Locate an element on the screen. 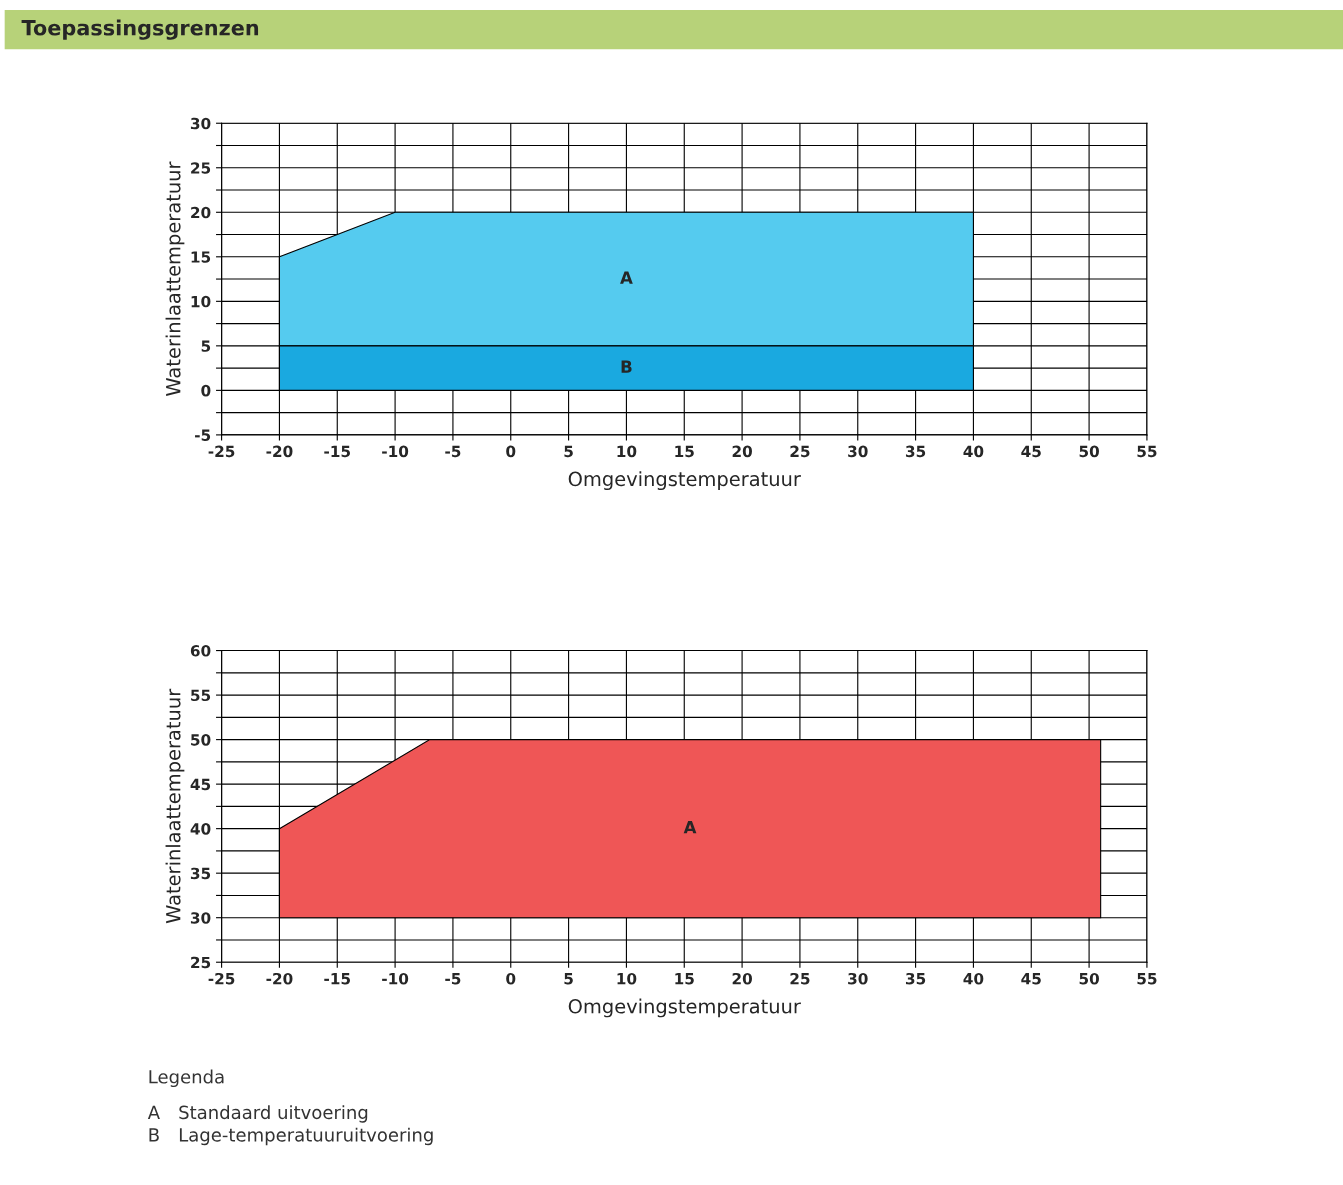 The height and width of the screenshot is (1185, 1343). y-tick-label: 5 is located at coordinates (206, 346).